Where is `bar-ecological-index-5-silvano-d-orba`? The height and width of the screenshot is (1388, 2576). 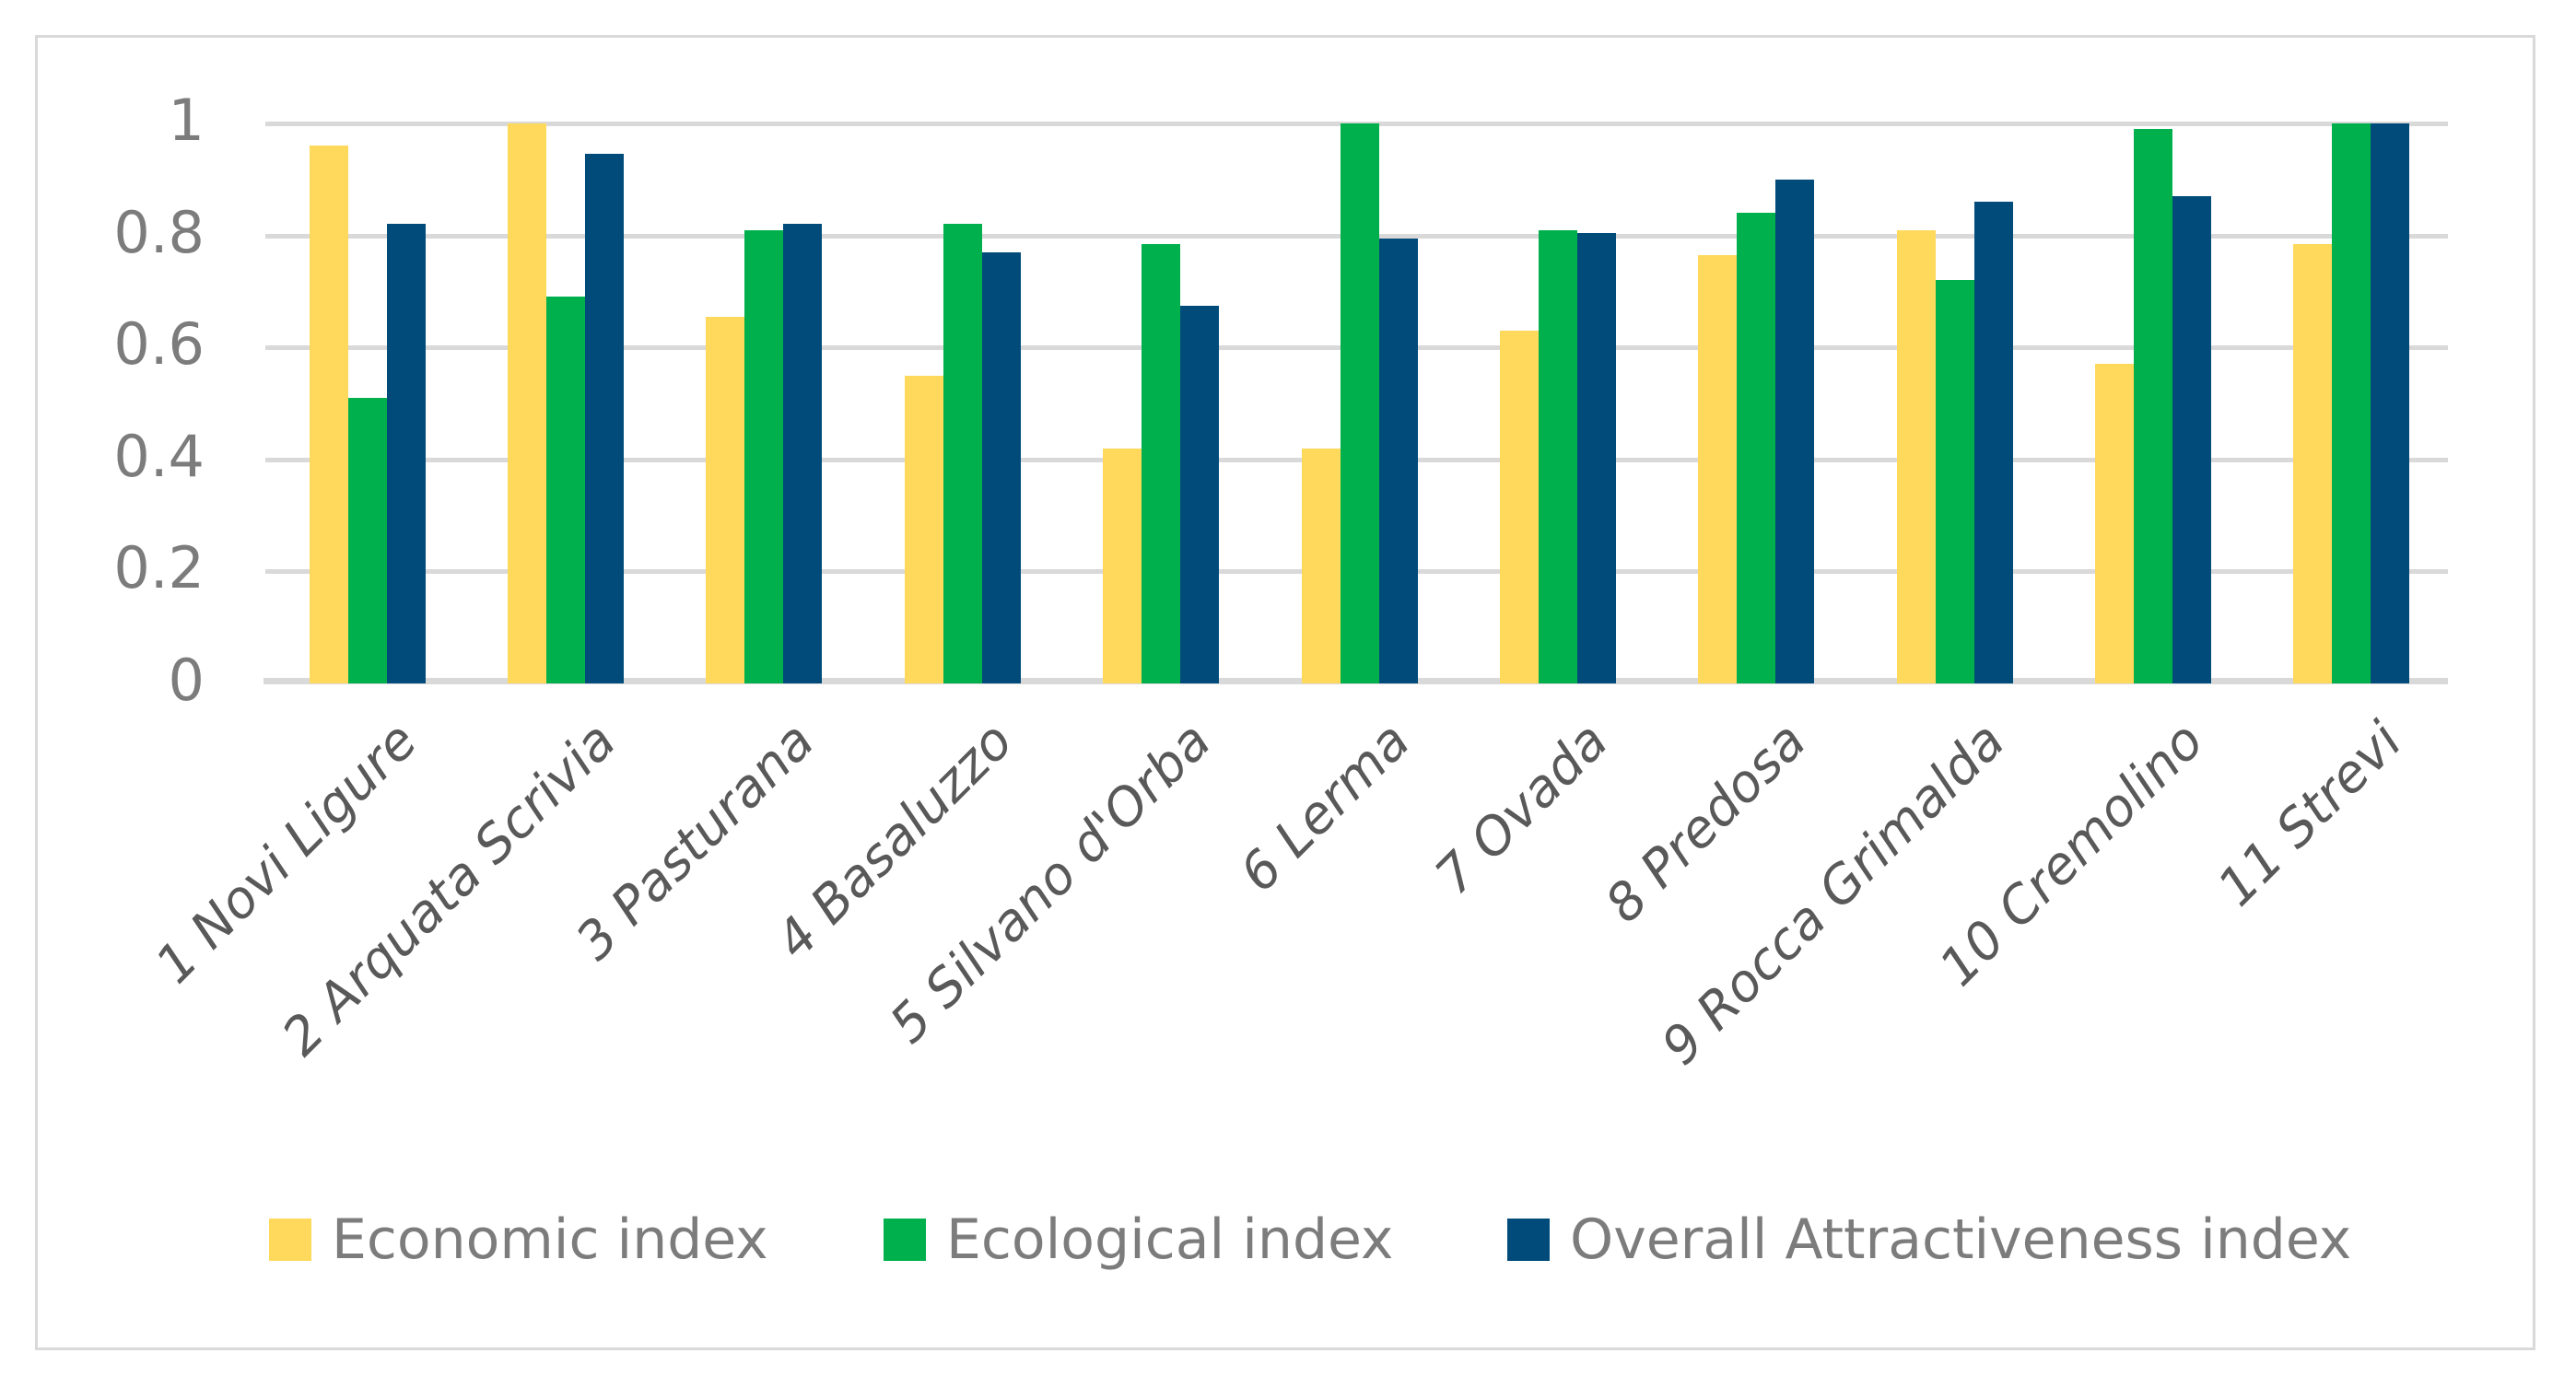 bar-ecological-index-5-silvano-d-orba is located at coordinates (1161, 463).